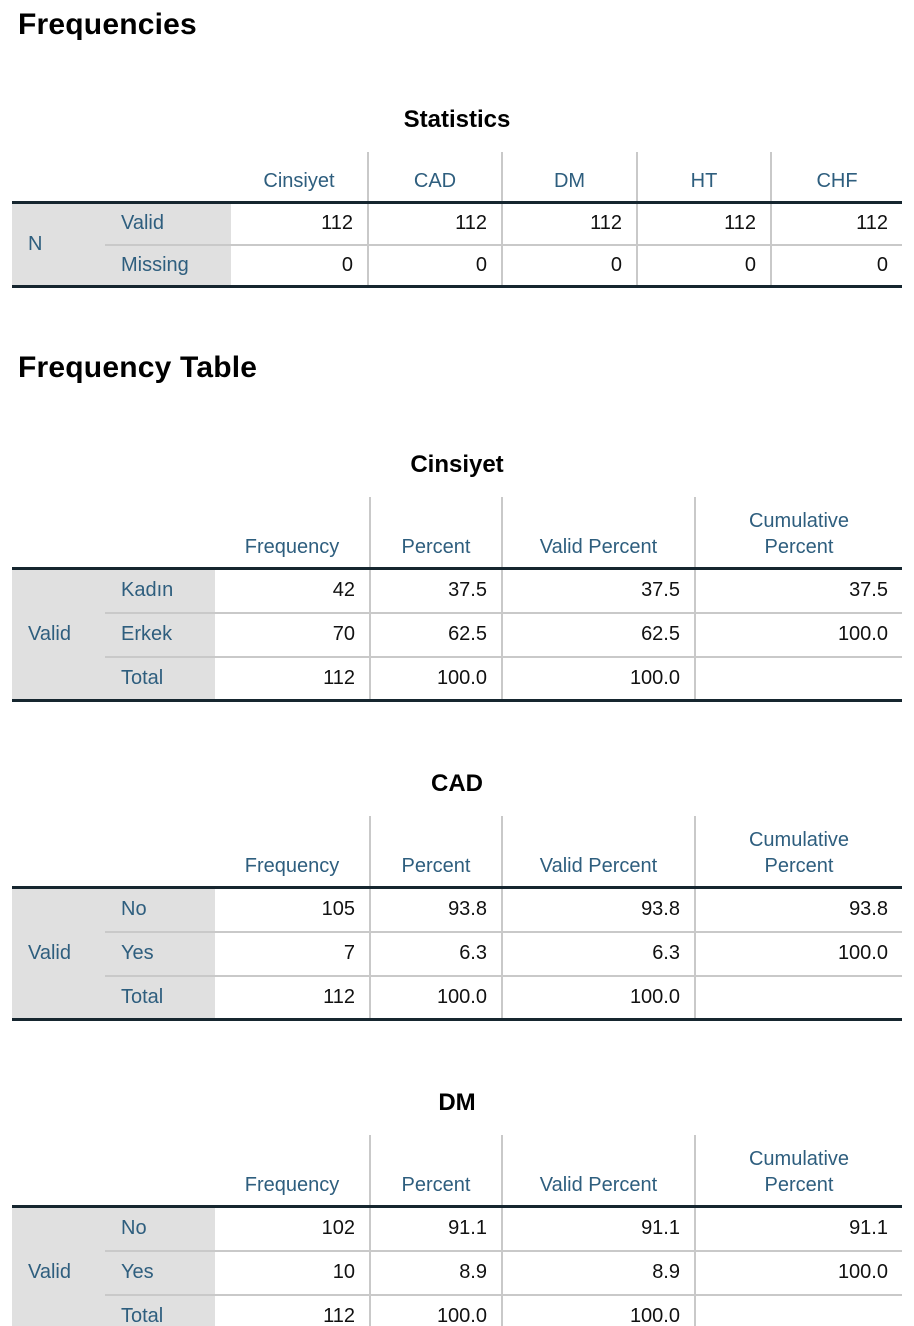 This screenshot has height=1326, width=914. I want to click on column-header: DM, so click(569, 178).